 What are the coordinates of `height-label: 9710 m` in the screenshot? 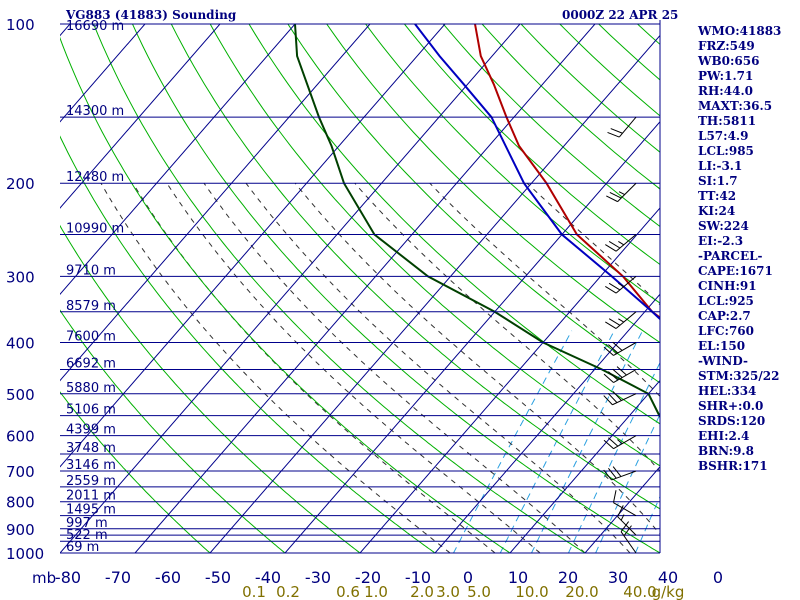 It's located at (91, 270).